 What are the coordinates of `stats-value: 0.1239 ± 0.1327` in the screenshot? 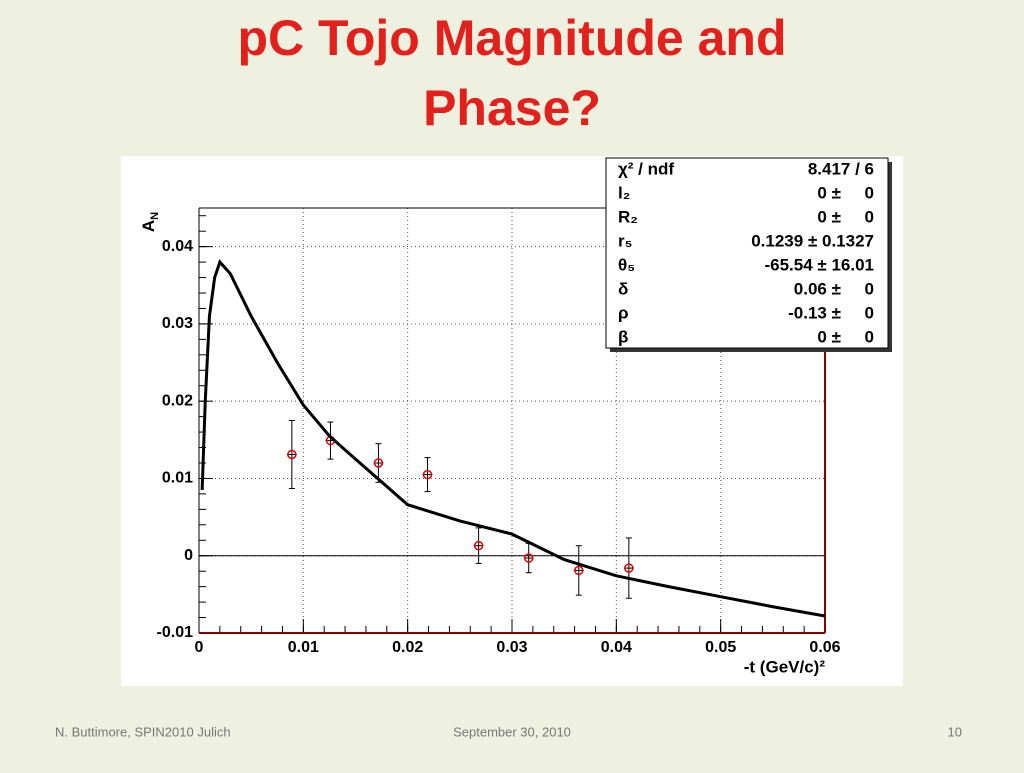 It's located at (812, 240).